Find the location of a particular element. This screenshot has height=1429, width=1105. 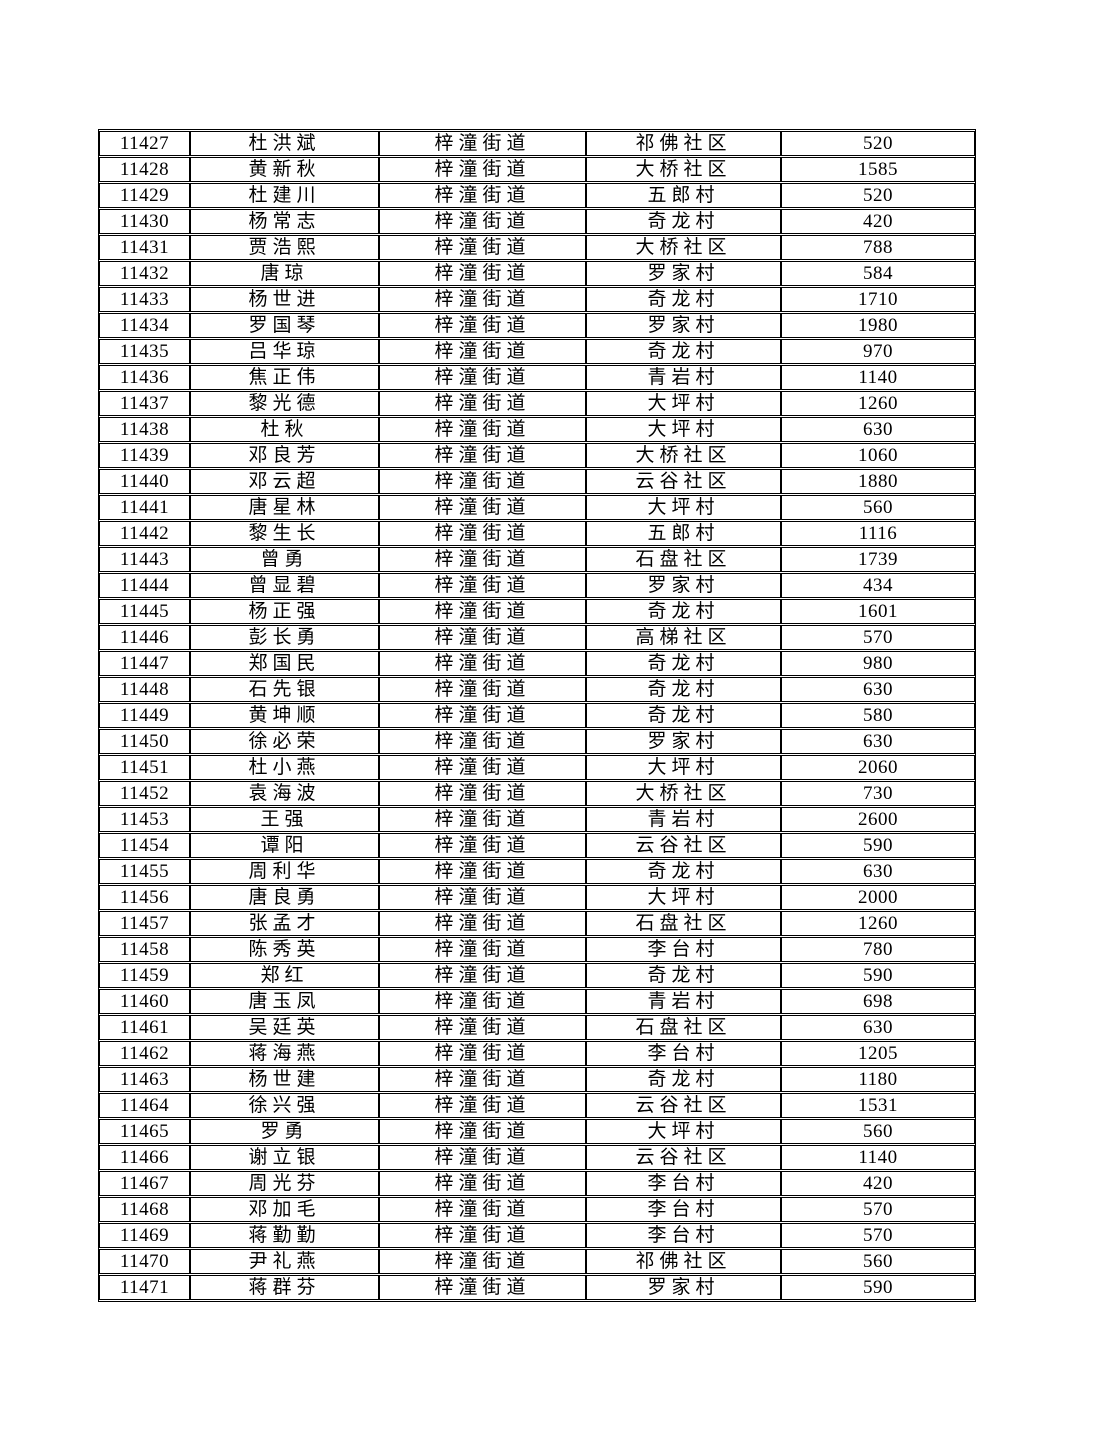

table-row: 11432 唐琼 梓潼街道 罗家村 584 is located at coordinates (537, 273).